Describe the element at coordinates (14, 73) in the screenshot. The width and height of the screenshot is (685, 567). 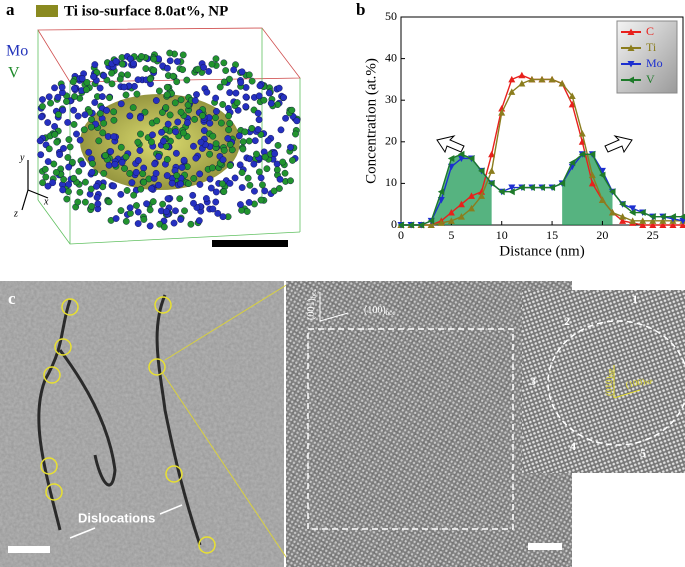
I see `species-label: V` at that location.